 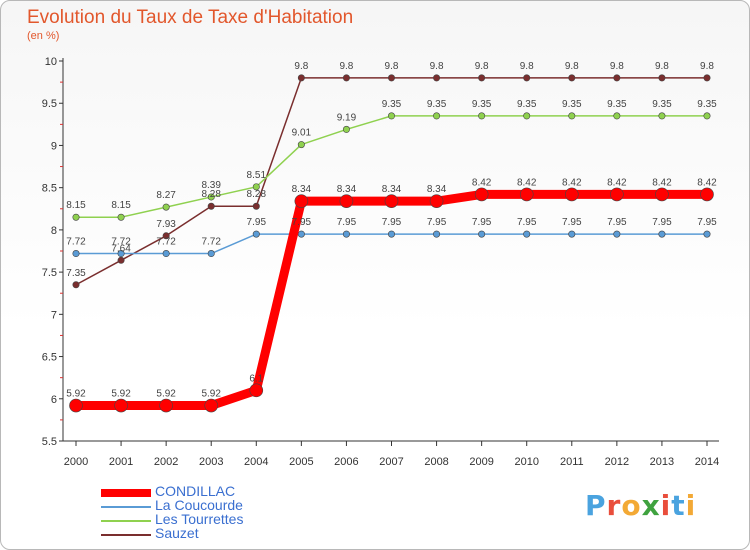 What do you see at coordinates (76, 462) in the screenshot?
I see `x-tick-label: 2000` at bounding box center [76, 462].